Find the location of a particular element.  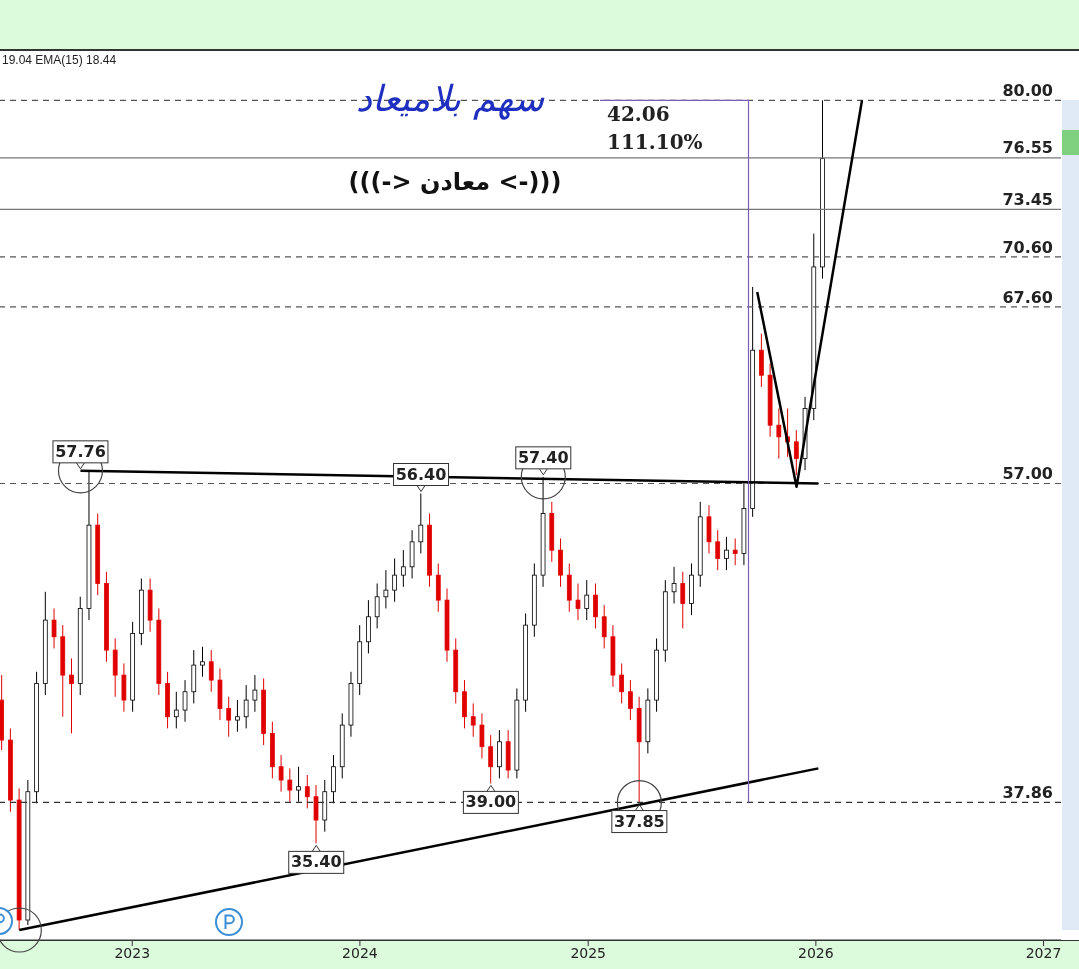

annotation: 39.00 is located at coordinates (491, 802).